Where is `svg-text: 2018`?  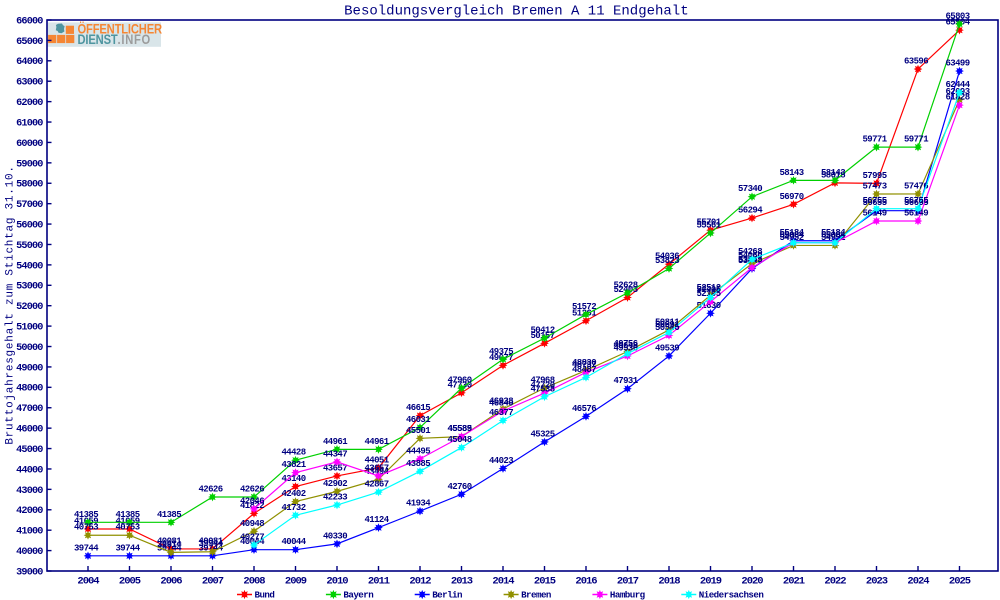 svg-text: 2018 is located at coordinates (669, 582).